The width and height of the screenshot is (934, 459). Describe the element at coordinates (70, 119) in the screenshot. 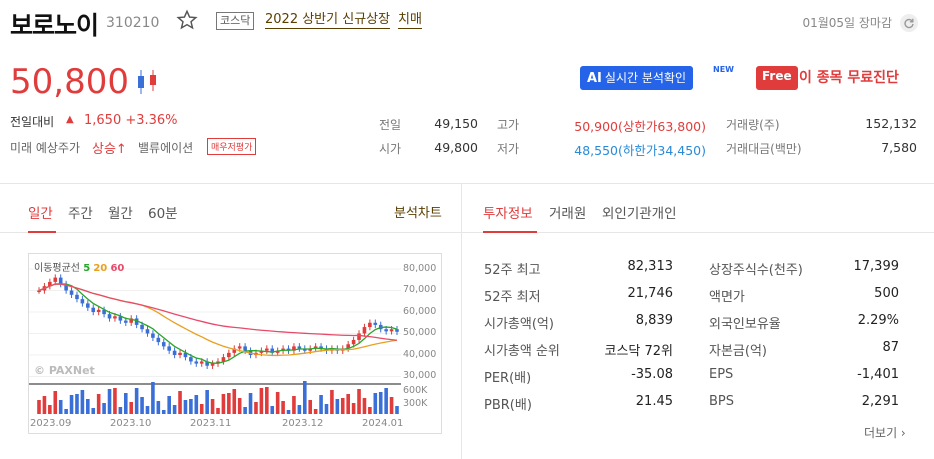

I see `change-up-icon: ▲` at that location.